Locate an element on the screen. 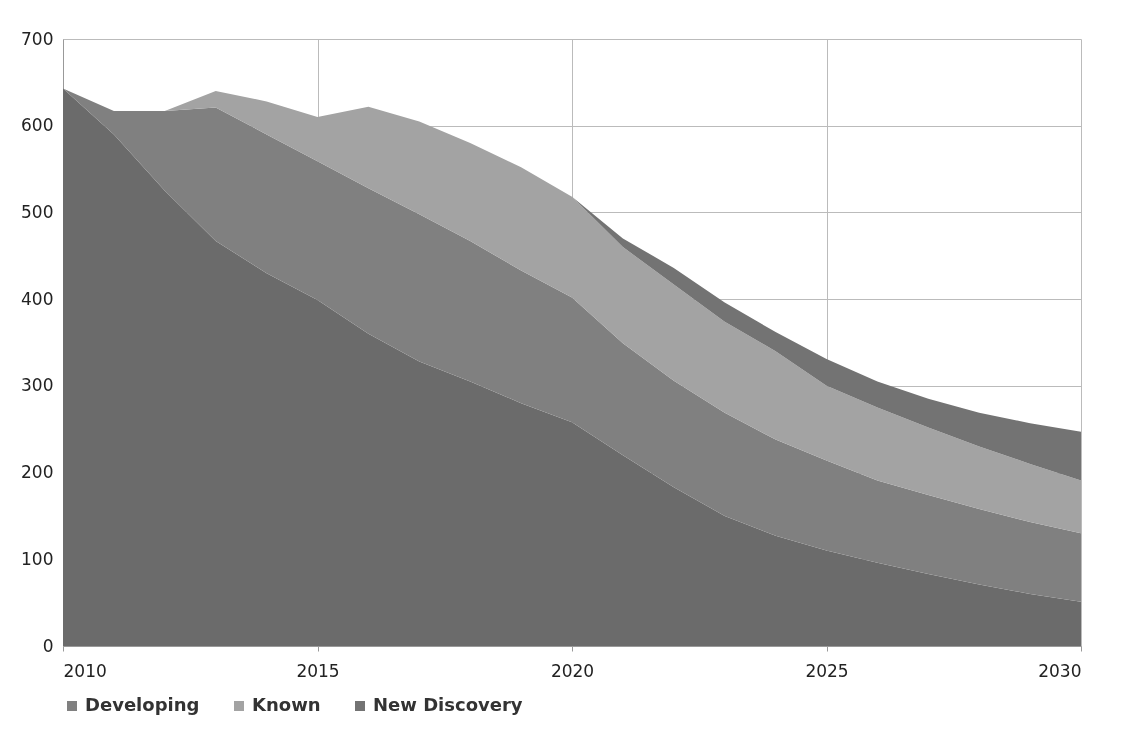 This screenshot has height=735, width=1122. x-tick-label: 2015 is located at coordinates (318, 670).